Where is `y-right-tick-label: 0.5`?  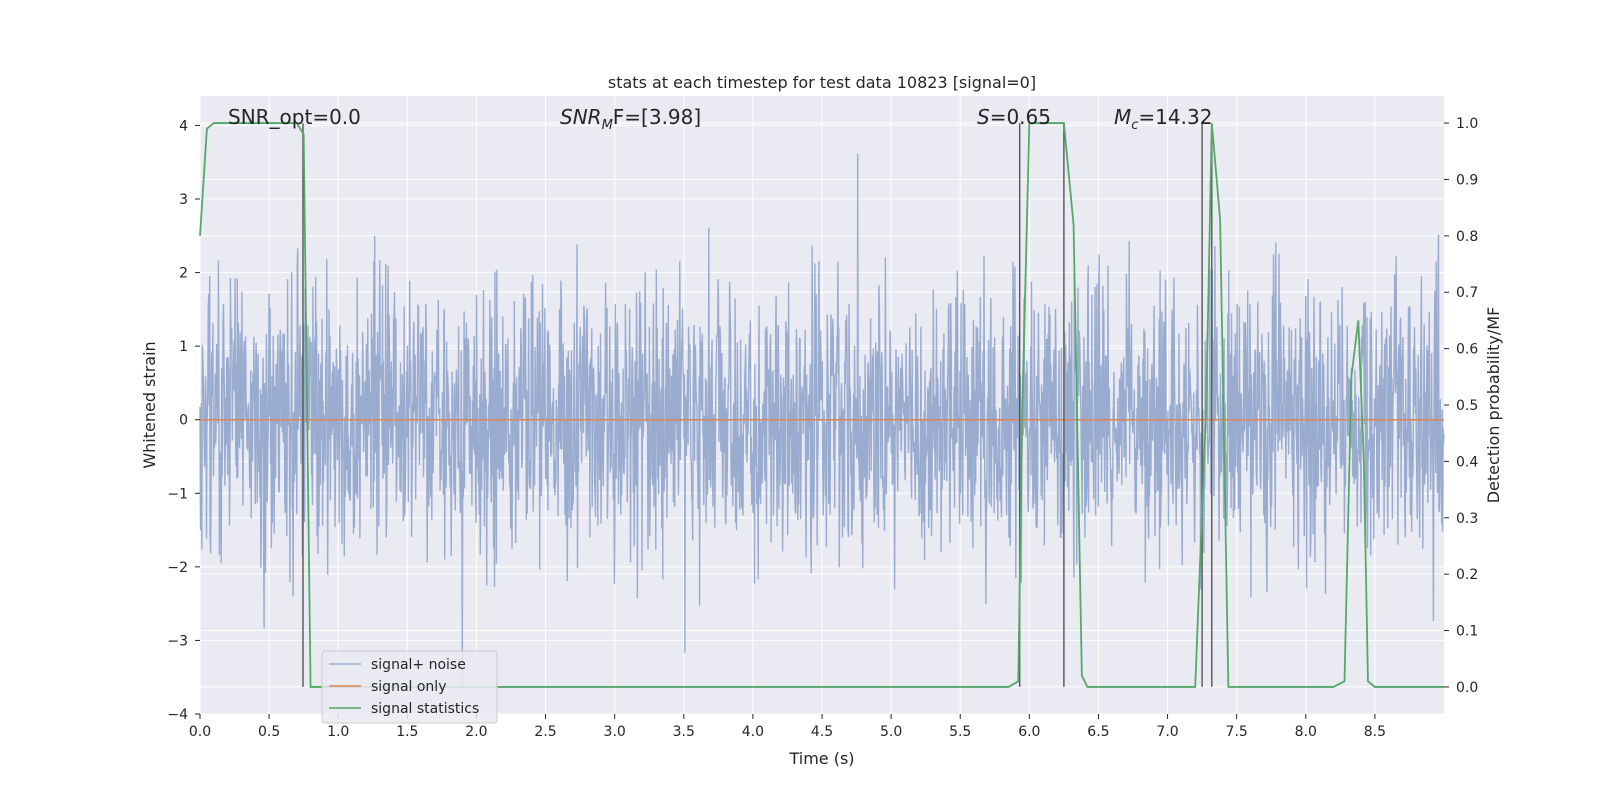
y-right-tick-label: 0.5 is located at coordinates (1467, 406).